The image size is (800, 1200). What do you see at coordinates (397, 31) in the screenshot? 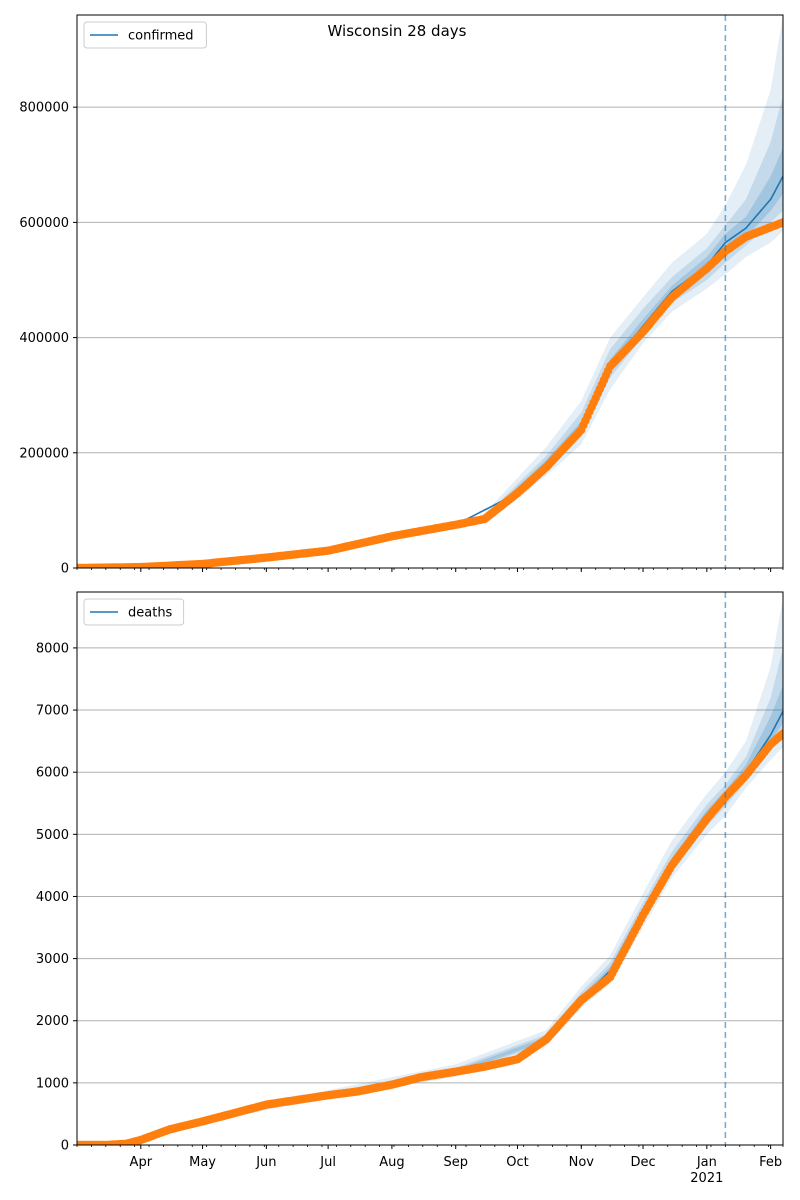
I see `figure-title: Wisconsin 28 days` at bounding box center [397, 31].